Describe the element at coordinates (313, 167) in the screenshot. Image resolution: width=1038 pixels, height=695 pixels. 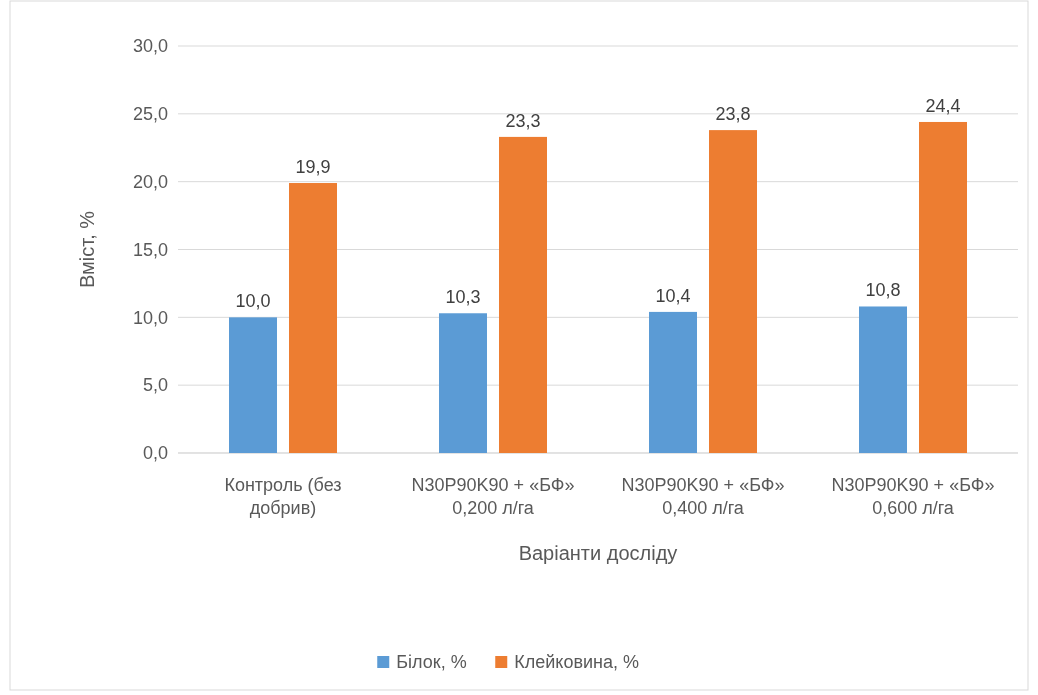
I see `data-label: 19,9` at that location.